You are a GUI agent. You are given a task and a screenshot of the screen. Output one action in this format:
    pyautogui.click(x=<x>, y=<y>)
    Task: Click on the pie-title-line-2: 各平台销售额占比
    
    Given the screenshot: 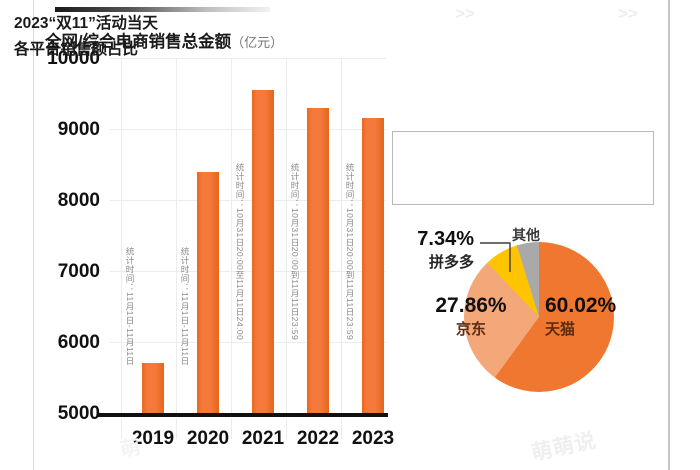 What is the action you would take?
    pyautogui.click(x=76, y=49)
    